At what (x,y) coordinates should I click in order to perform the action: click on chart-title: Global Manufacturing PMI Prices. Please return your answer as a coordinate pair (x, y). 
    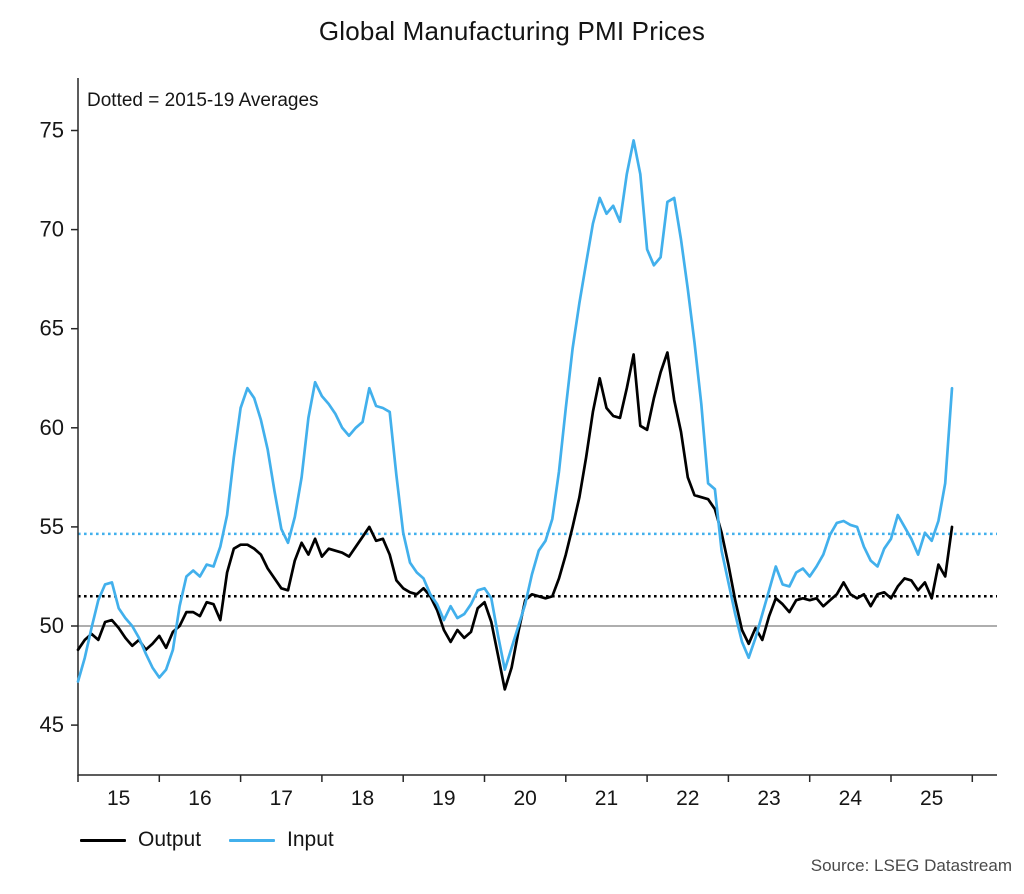
    Looking at the image, I should click on (512, 31).